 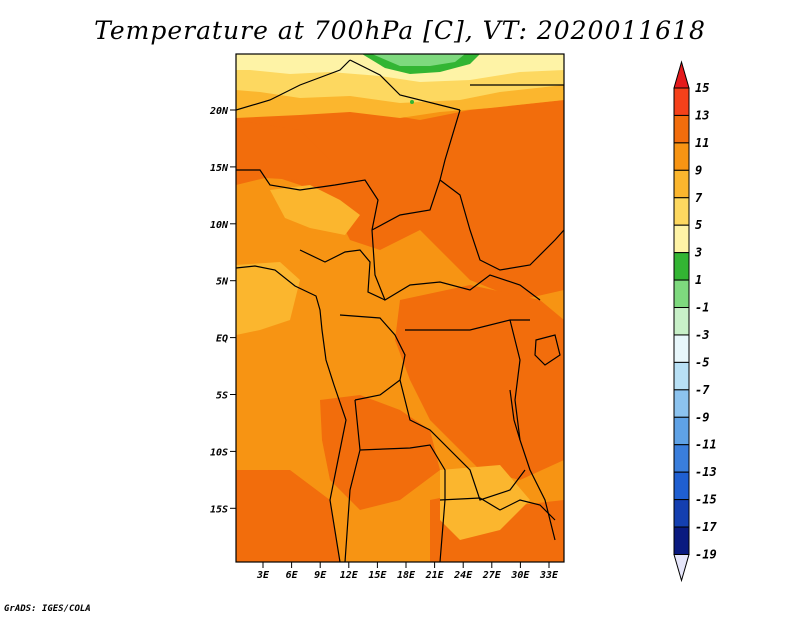 I want to click on colorbar-label: 3, so click(x=698, y=253).